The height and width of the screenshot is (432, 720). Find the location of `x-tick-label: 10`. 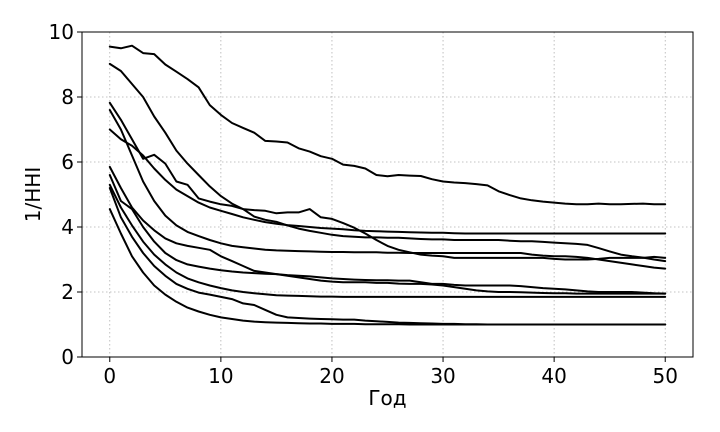

x-tick-label: 10 is located at coordinates (220, 376).